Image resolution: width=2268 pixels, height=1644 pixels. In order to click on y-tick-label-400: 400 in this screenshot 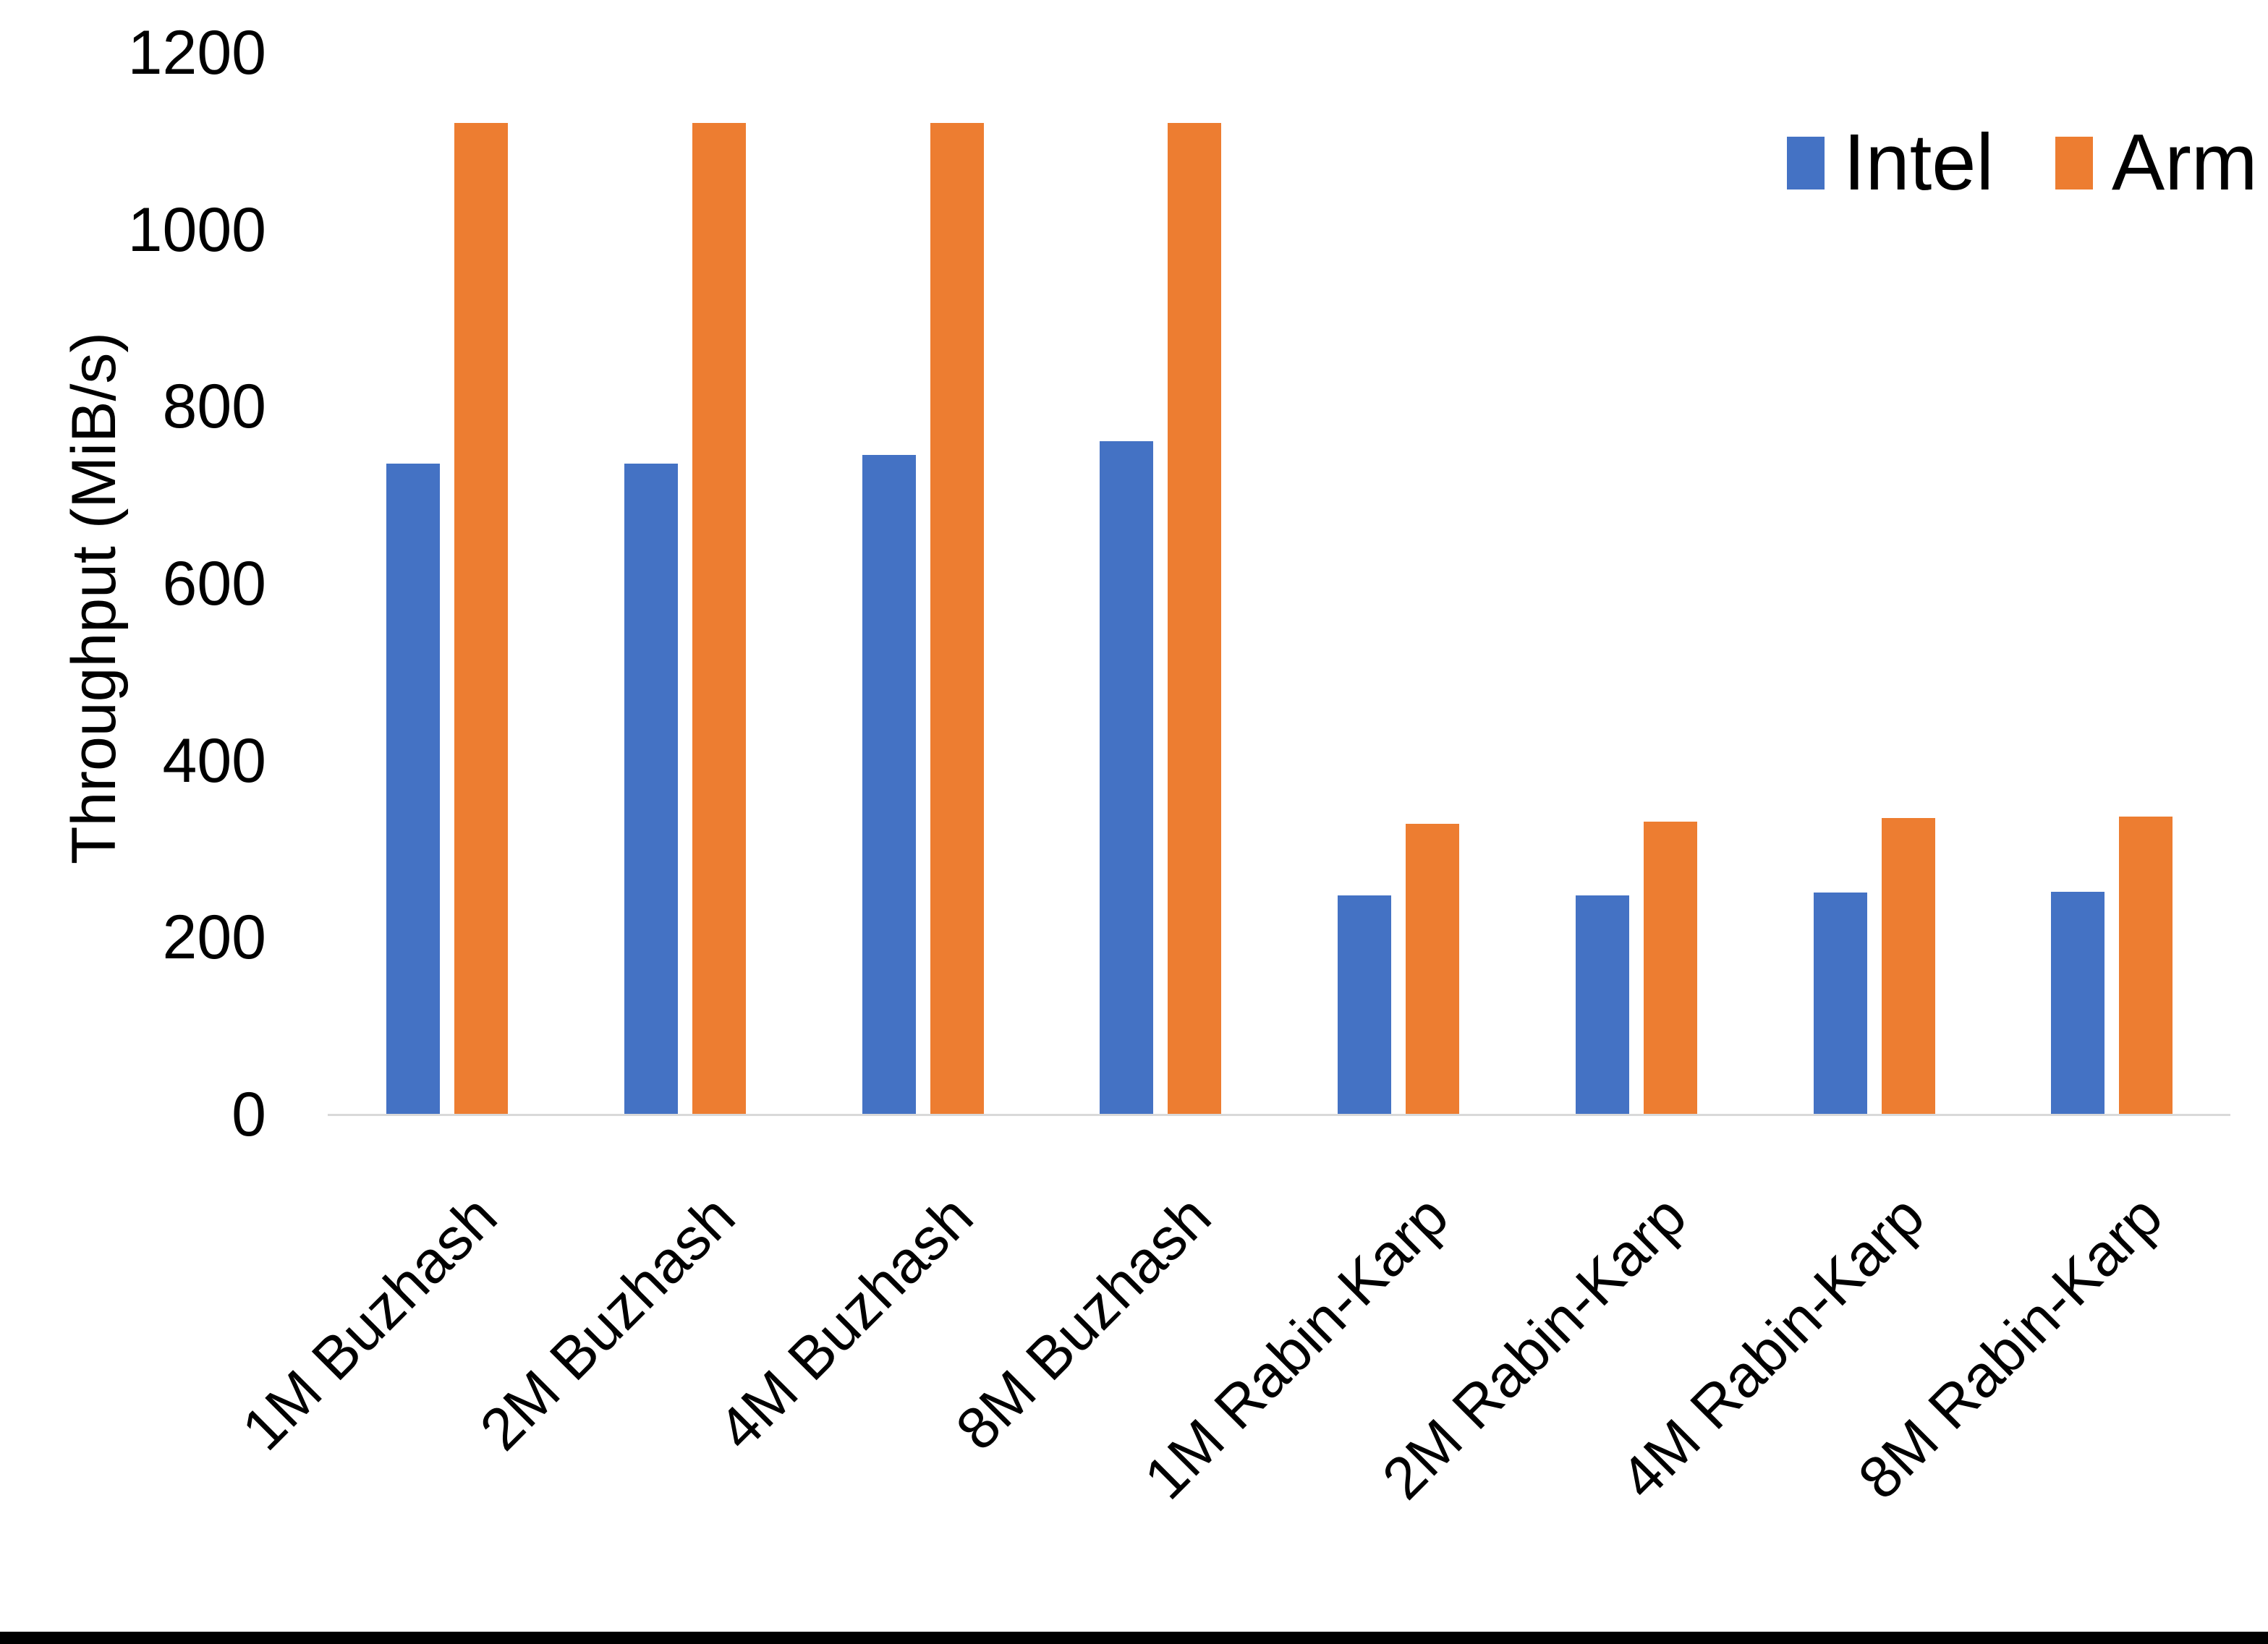, I will do `click(215, 760)`.